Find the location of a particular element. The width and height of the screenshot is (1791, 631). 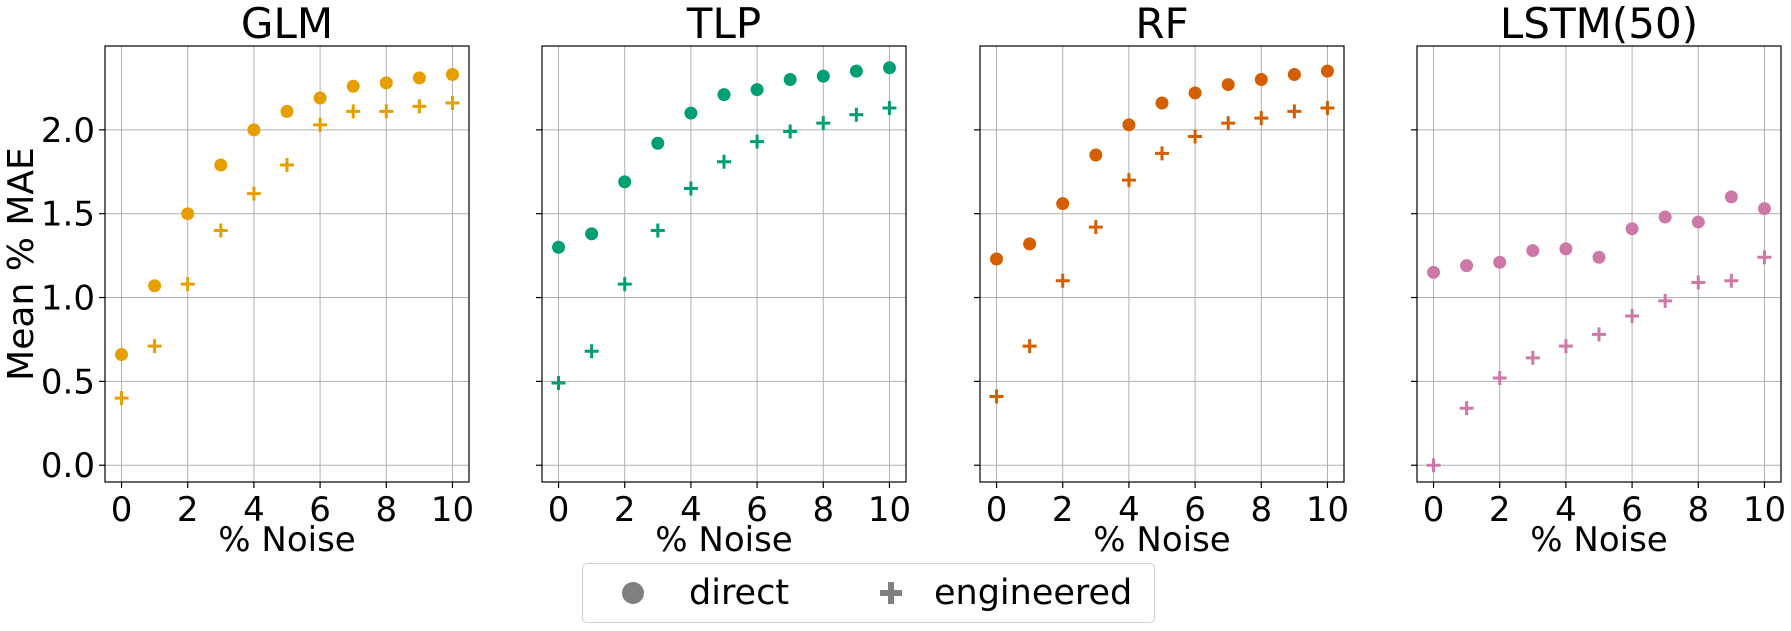

legend-item-direct: direct is located at coordinates (701, 592).